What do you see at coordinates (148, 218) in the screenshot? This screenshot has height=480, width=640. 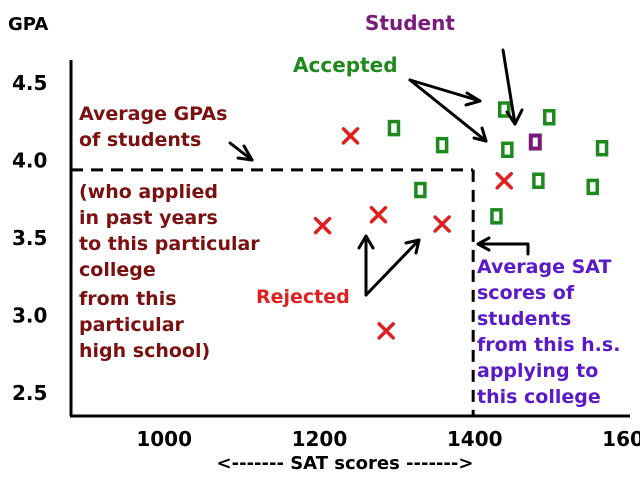 I see `applied-line: in past years` at bounding box center [148, 218].